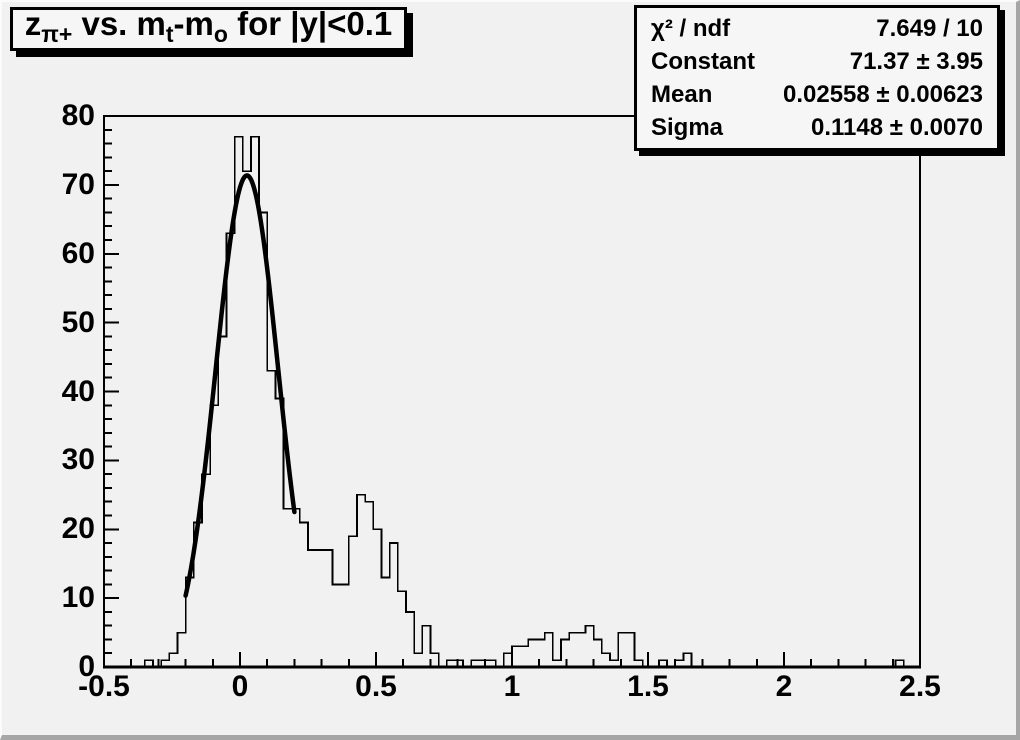 This screenshot has width=1020, height=740. I want to click on y-tick-label: 20, so click(78, 529).